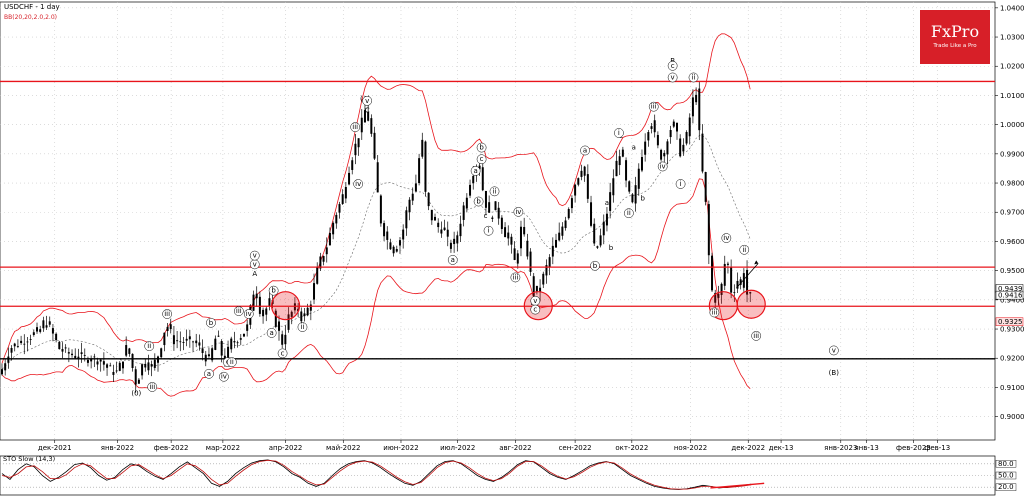  What do you see at coordinates (726, 238) in the screenshot?
I see `circled-wave-label: iv` at bounding box center [726, 238].